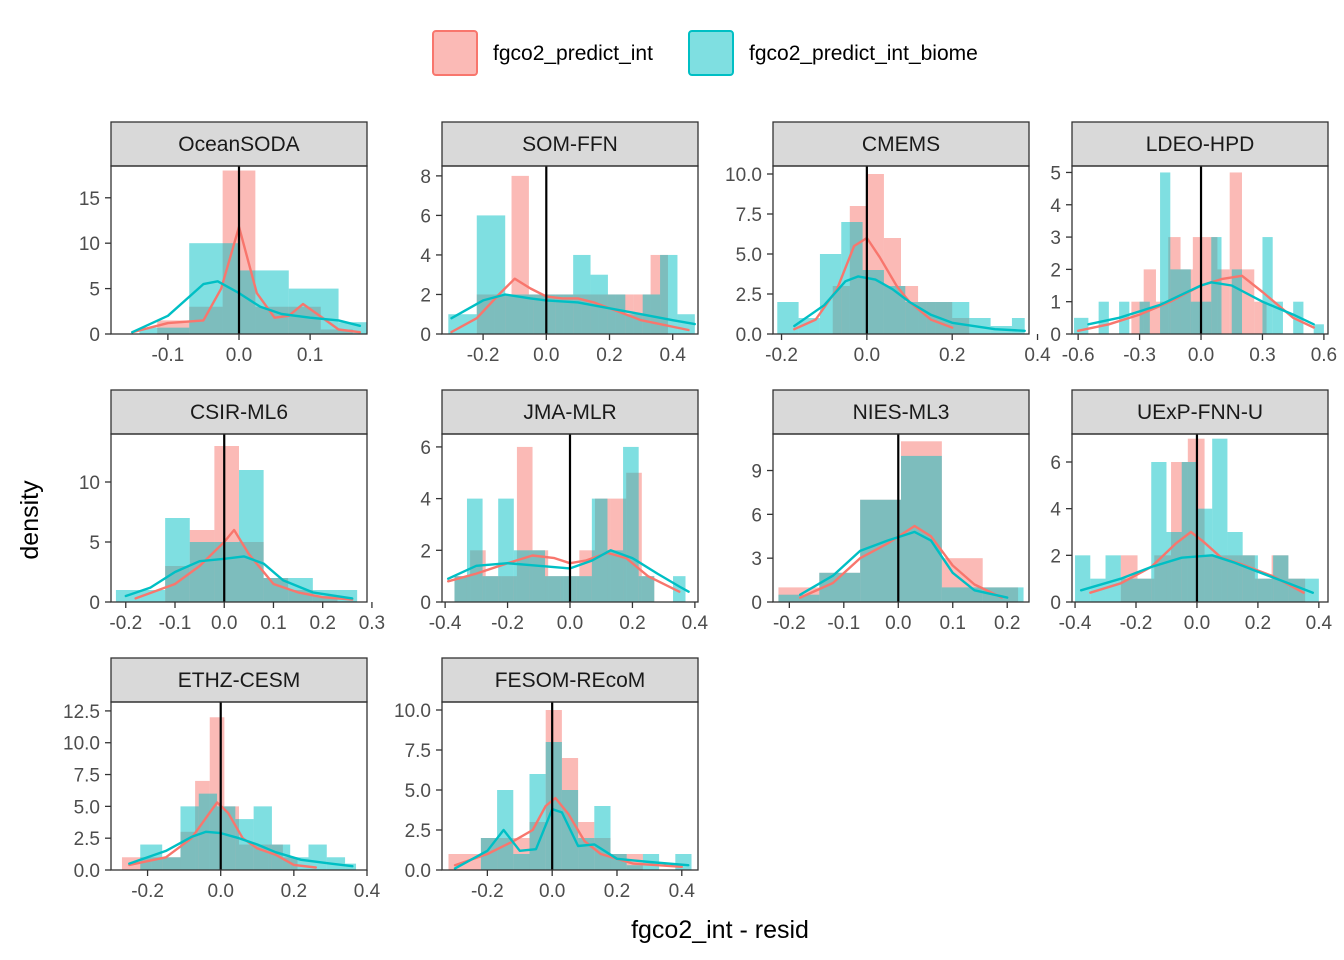  What do you see at coordinates (830, 294) in the screenshot?
I see `histogram-bar-cmems-s1-b2` at bounding box center [830, 294].